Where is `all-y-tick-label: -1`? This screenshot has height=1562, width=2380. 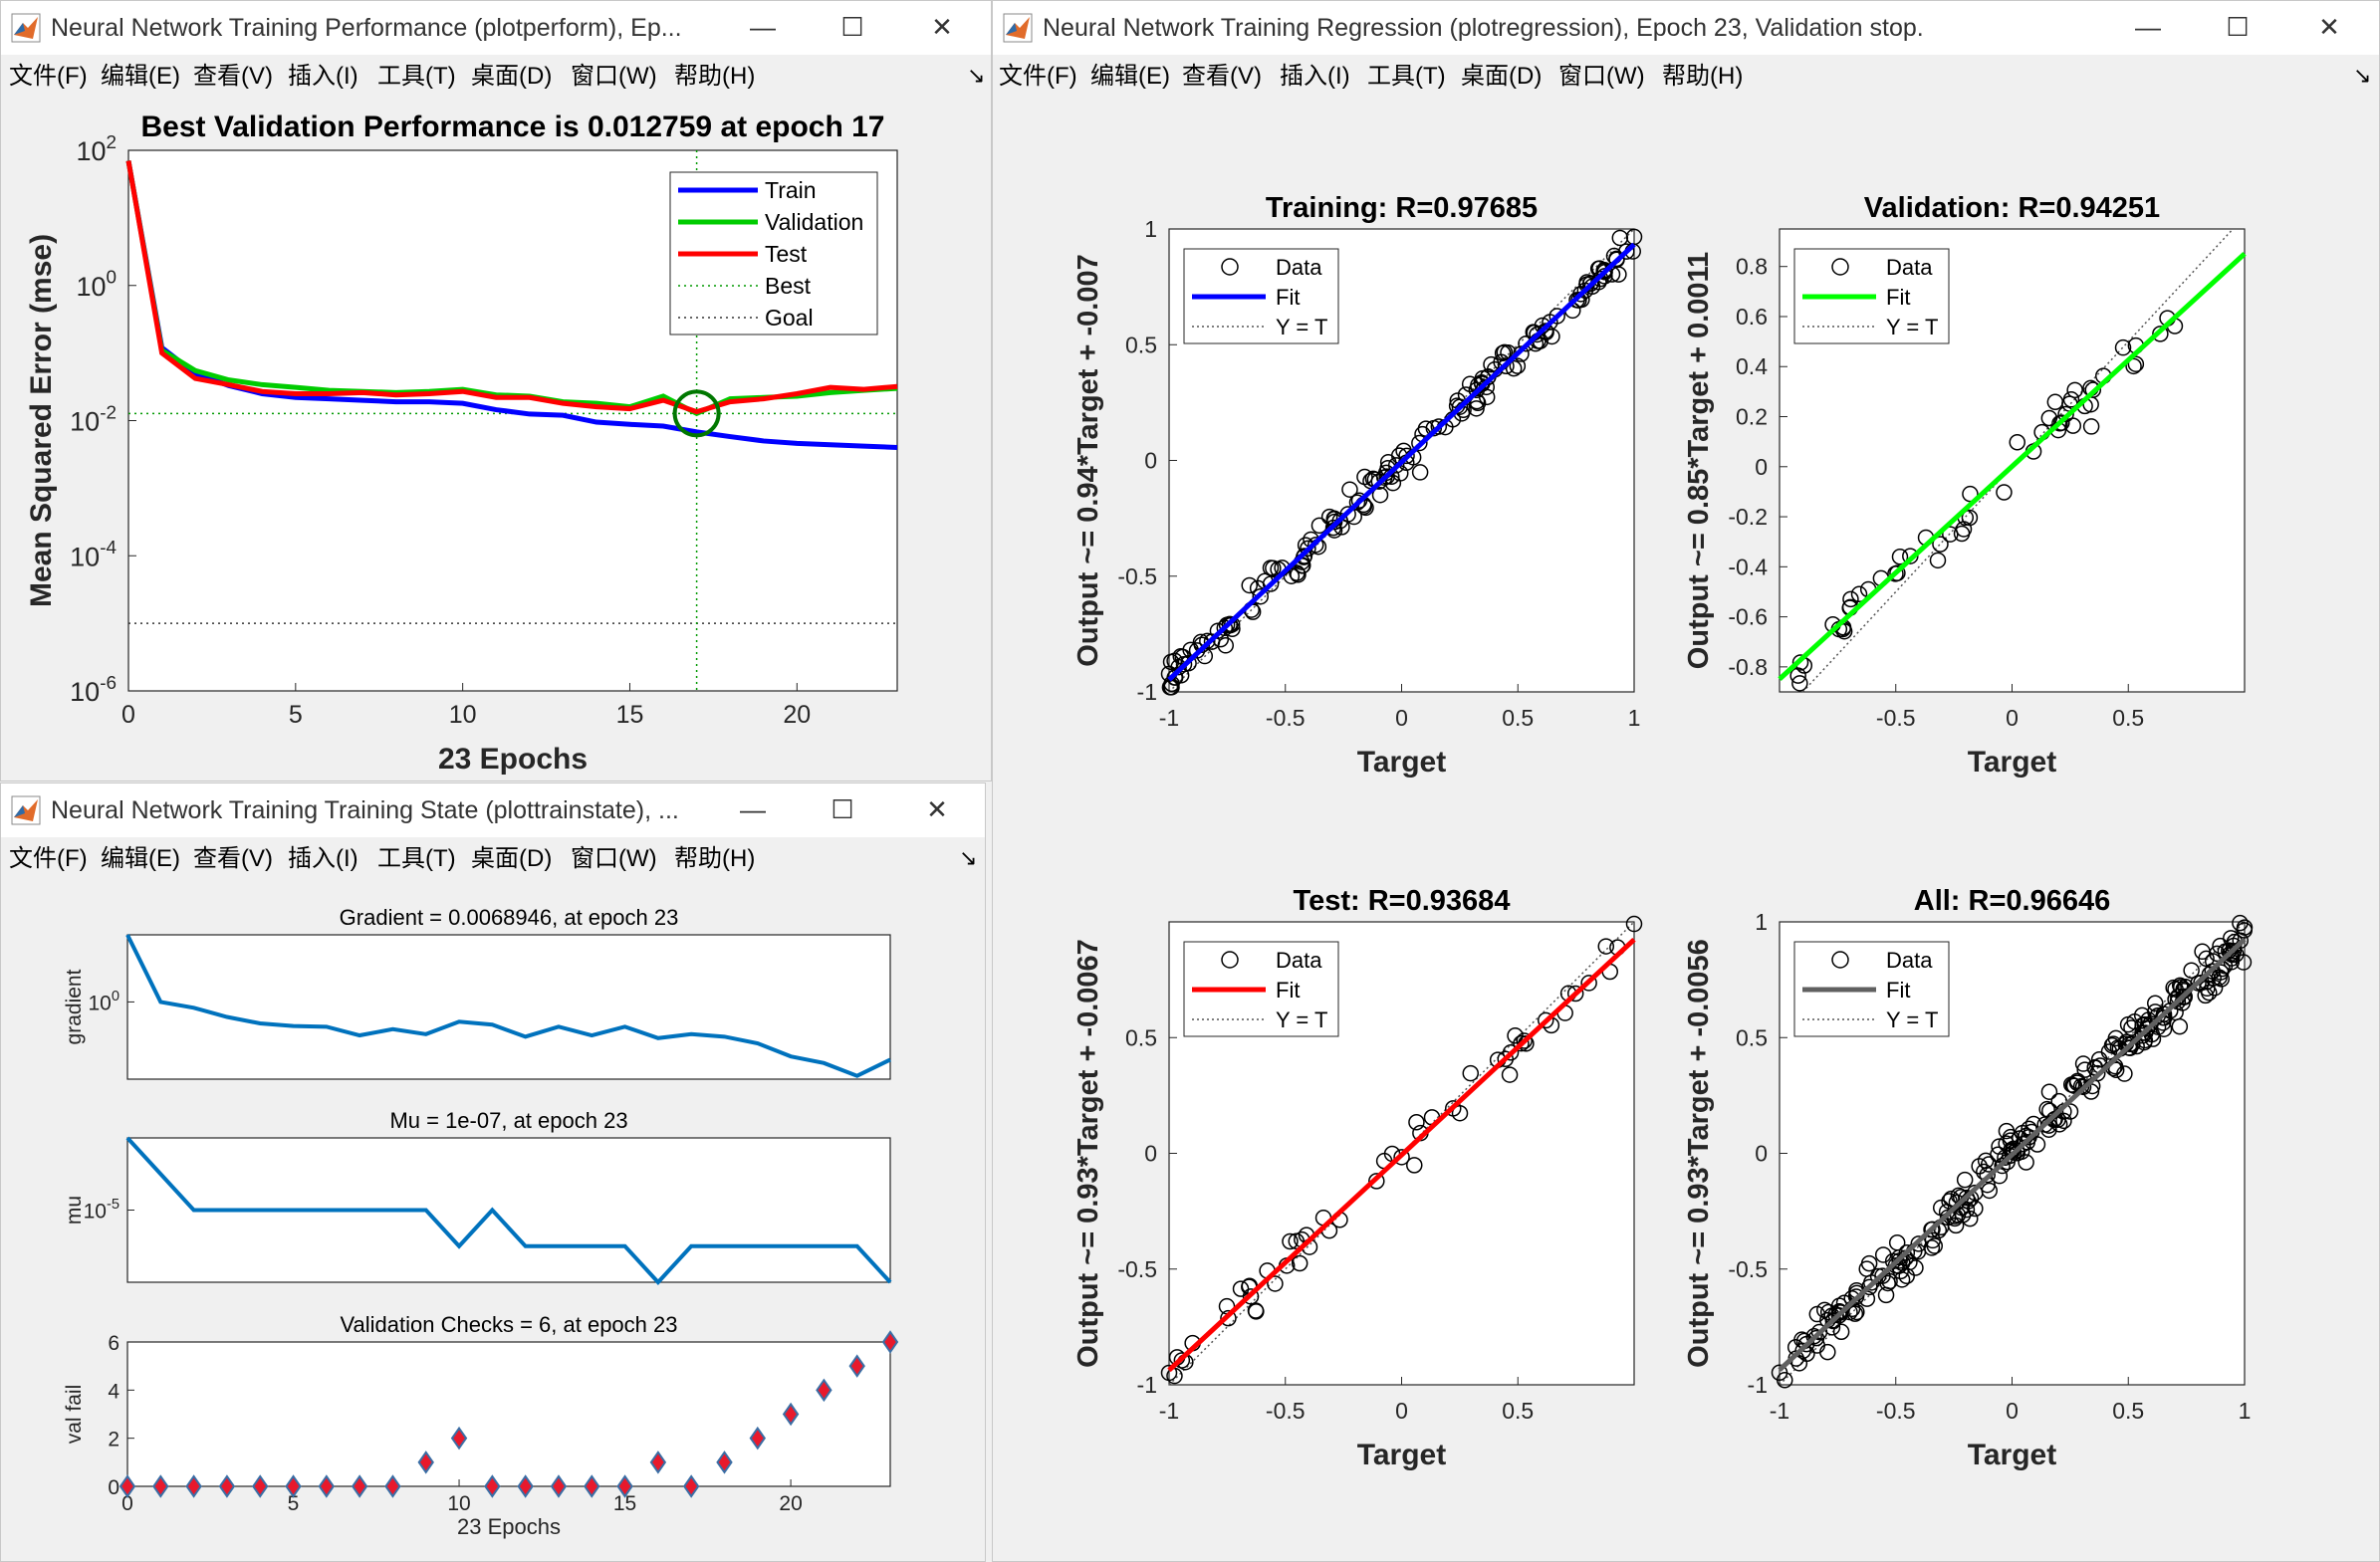
all-y-tick-label: -1 is located at coordinates (1758, 1385).